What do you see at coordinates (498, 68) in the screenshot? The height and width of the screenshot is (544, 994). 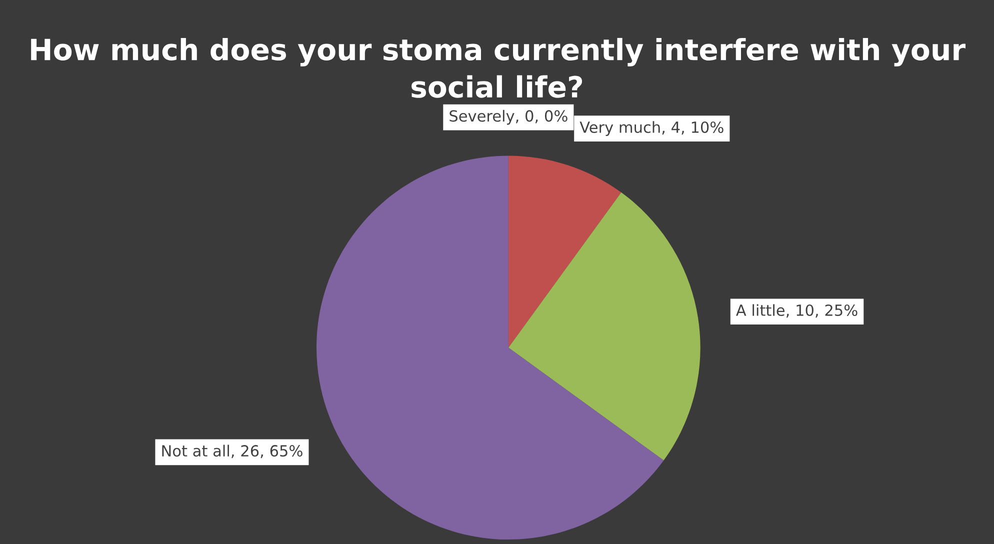 I see `chart-title: How much does your stoma currently interfere with your social life?` at bounding box center [498, 68].